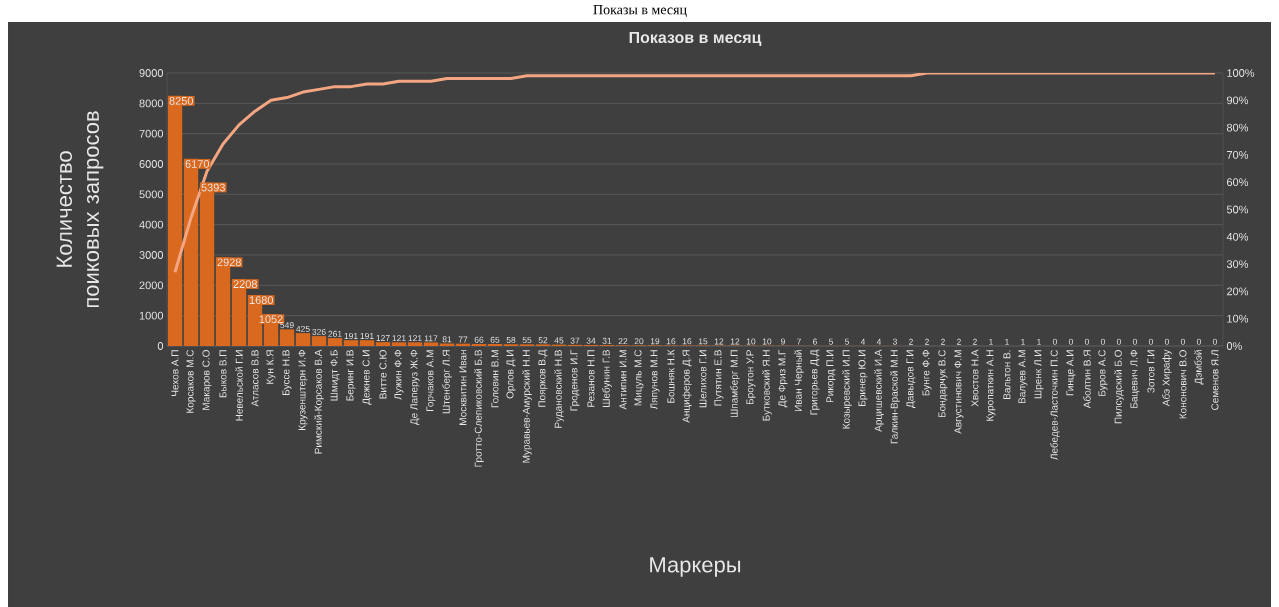 The image size is (1279, 607). Describe the element at coordinates (975, 378) in the screenshot. I see `x-tick-label: Хвостов Н.А` at that location.